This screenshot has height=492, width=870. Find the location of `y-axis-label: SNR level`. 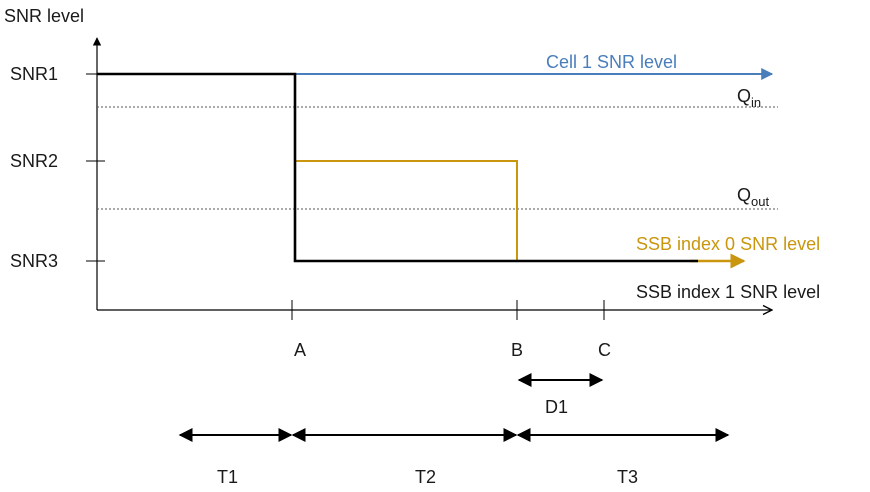

y-axis-label: SNR level is located at coordinates (44, 16).